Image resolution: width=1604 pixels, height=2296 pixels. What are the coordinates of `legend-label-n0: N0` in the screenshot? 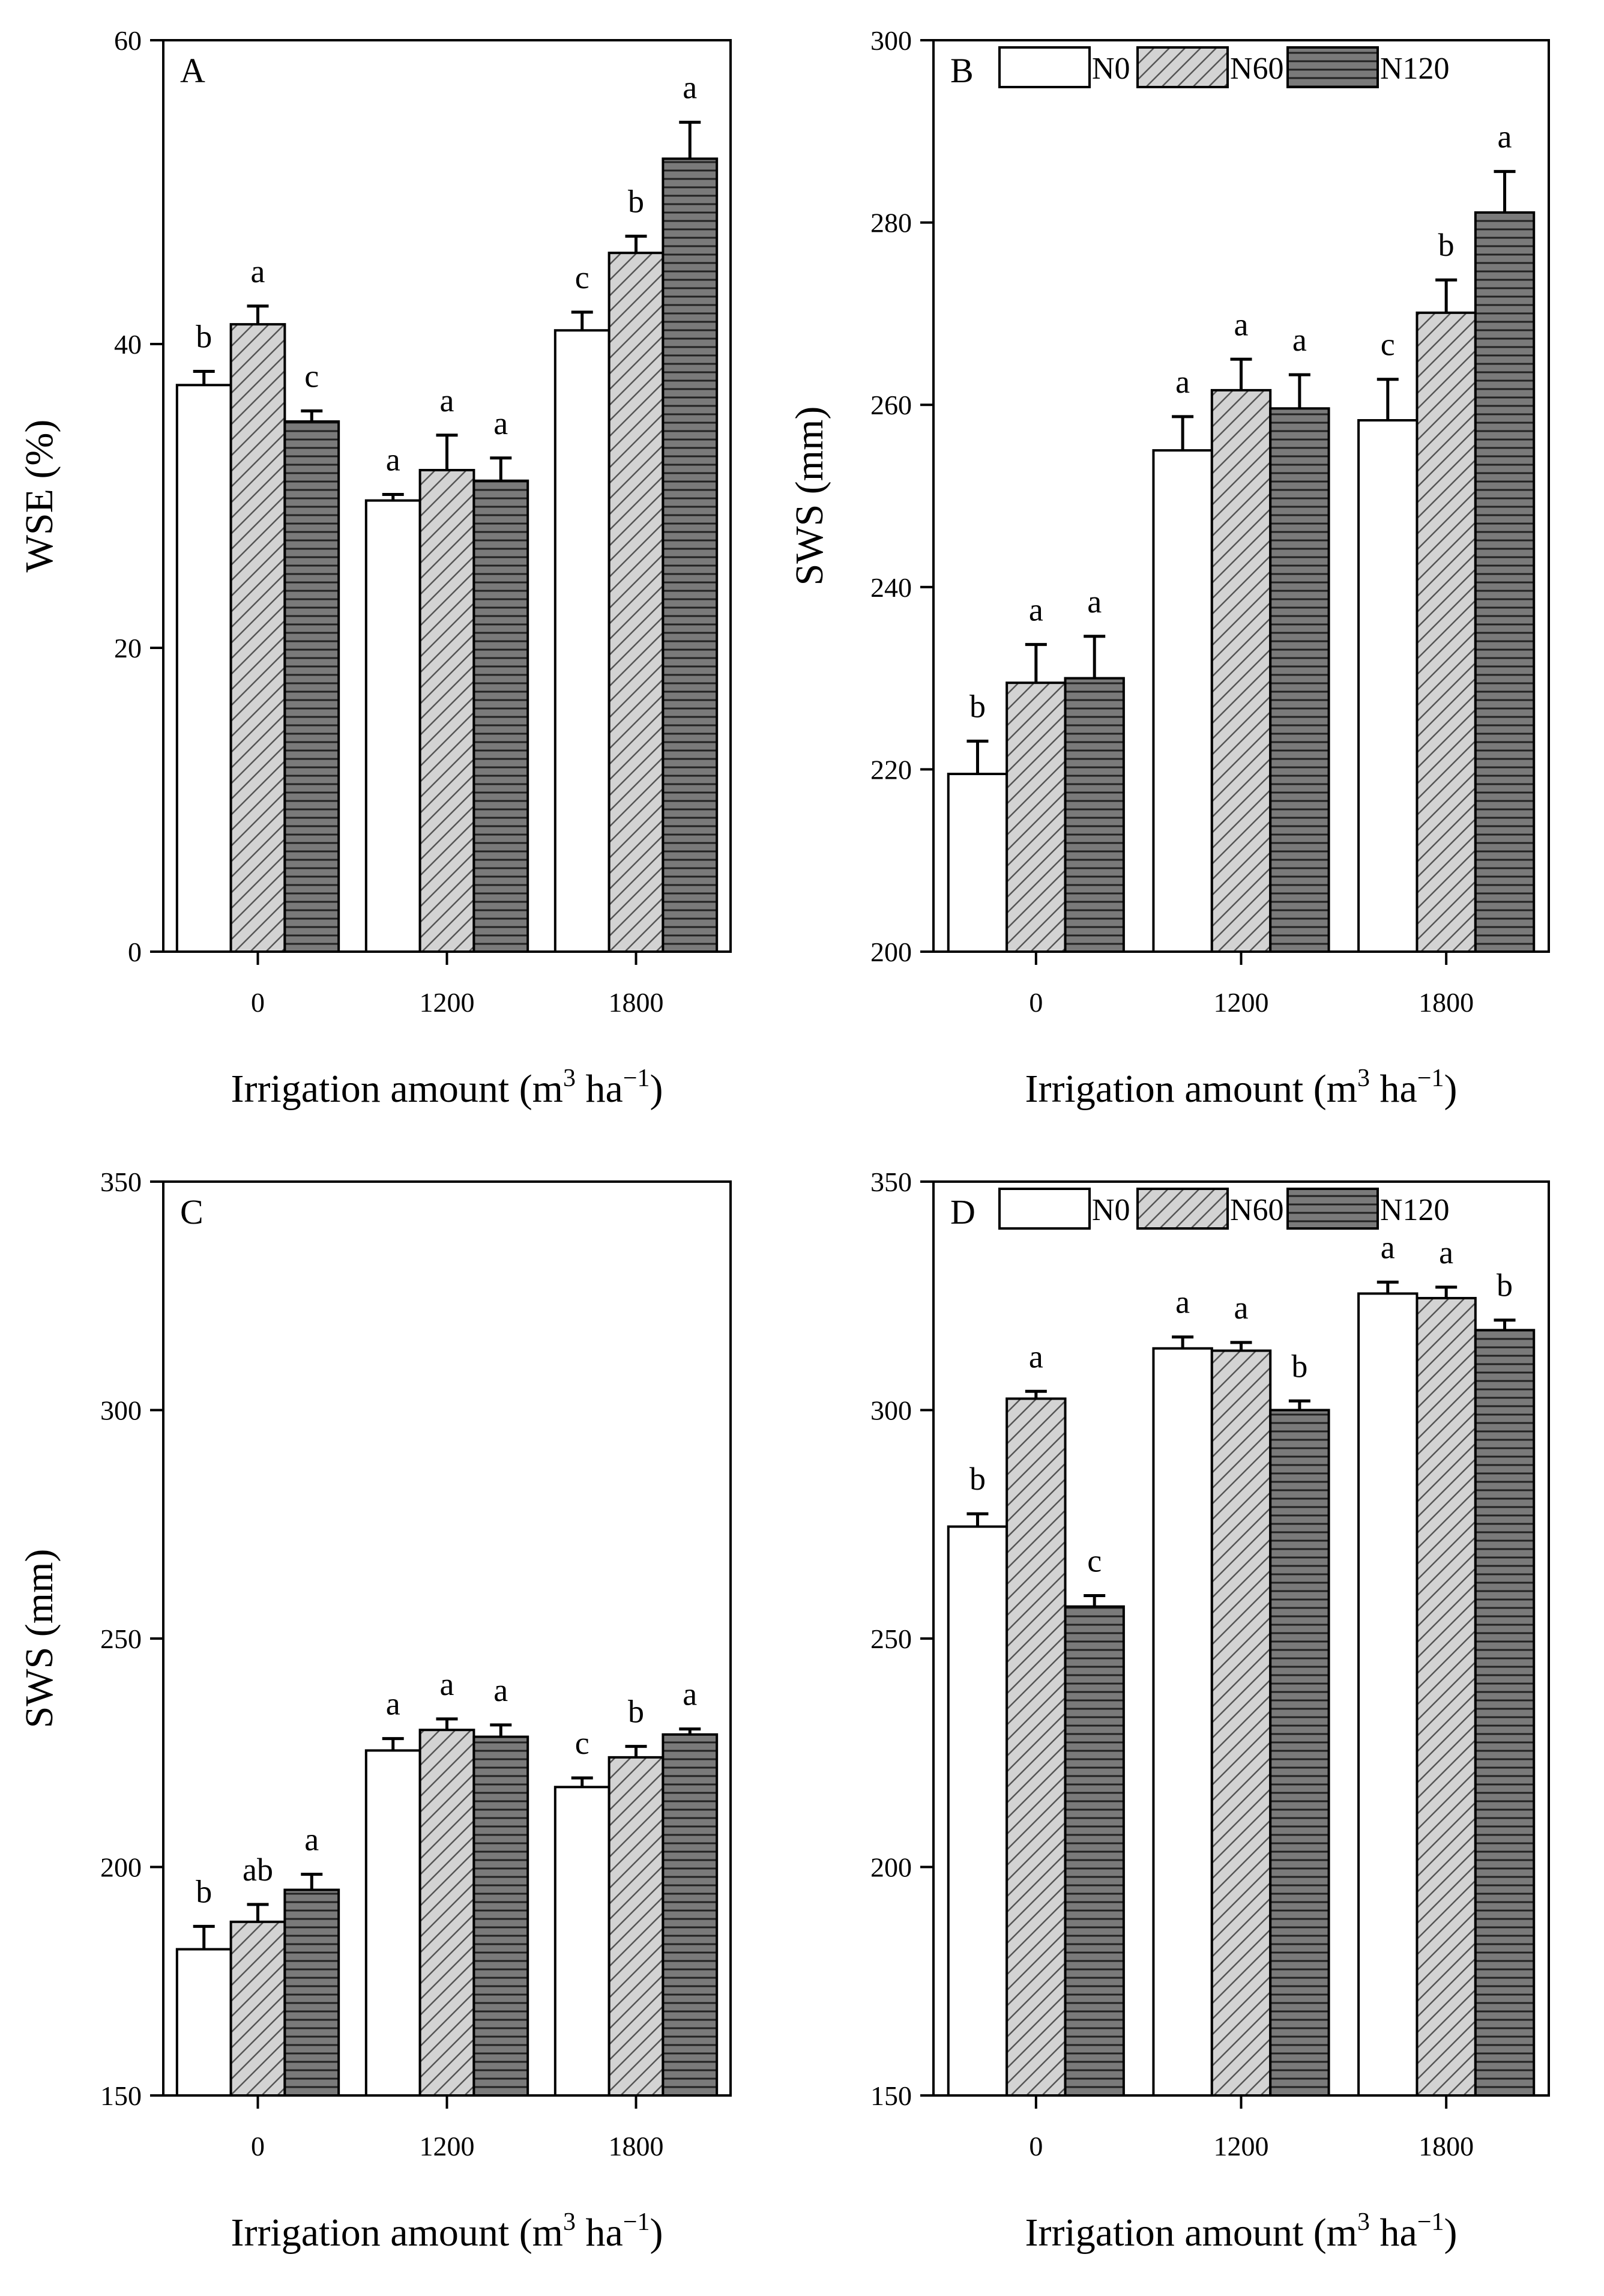 It's located at (1111, 69).